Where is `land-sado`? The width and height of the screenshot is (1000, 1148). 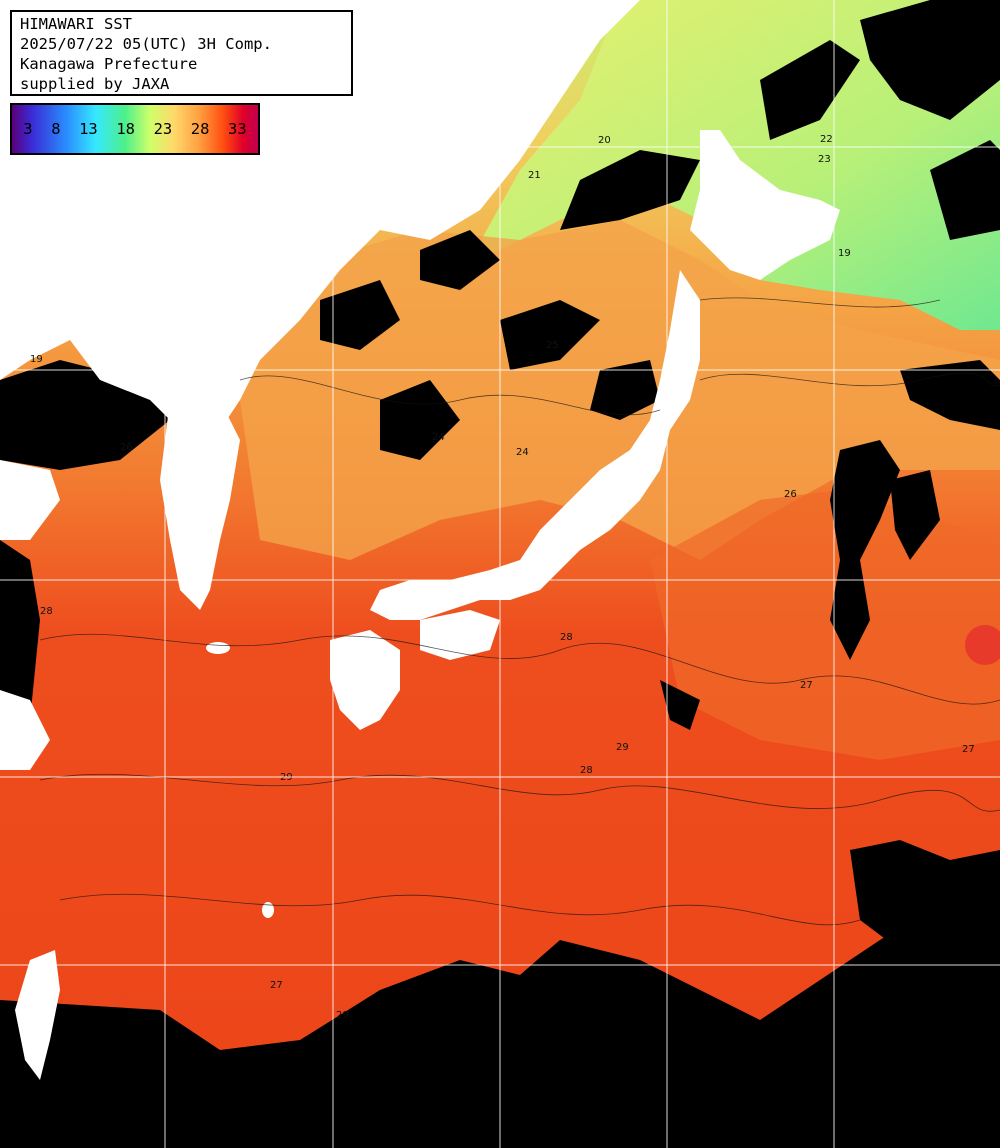
land-sado is located at coordinates (410, 140).